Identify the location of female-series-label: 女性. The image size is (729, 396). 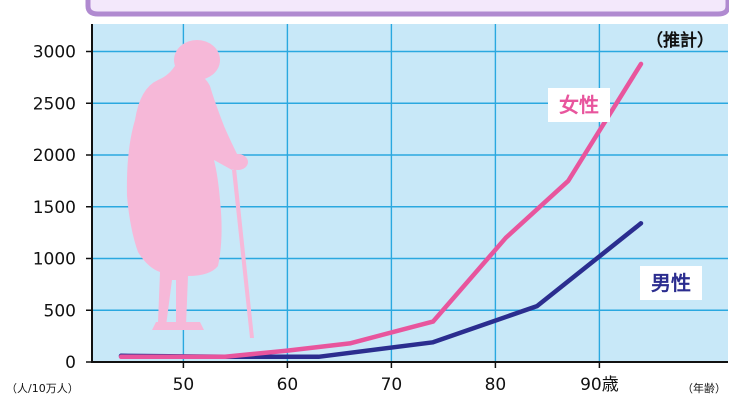
(579, 105).